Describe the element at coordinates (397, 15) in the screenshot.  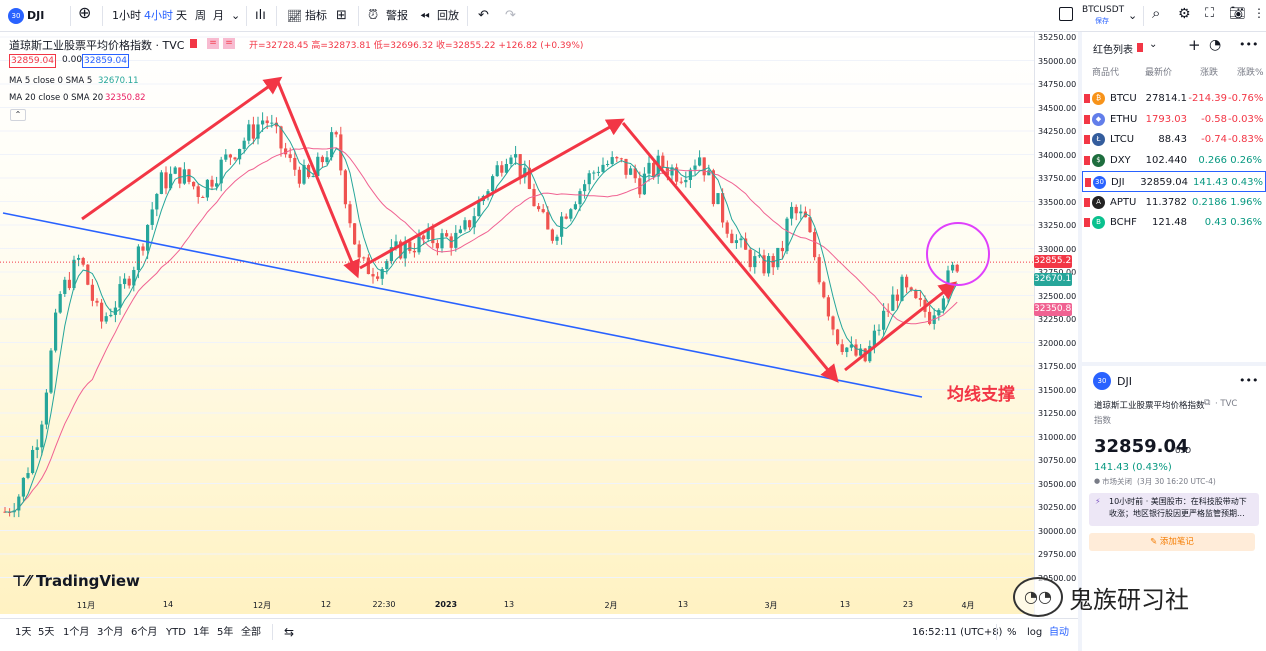
I see `alert-button: 警报` at that location.